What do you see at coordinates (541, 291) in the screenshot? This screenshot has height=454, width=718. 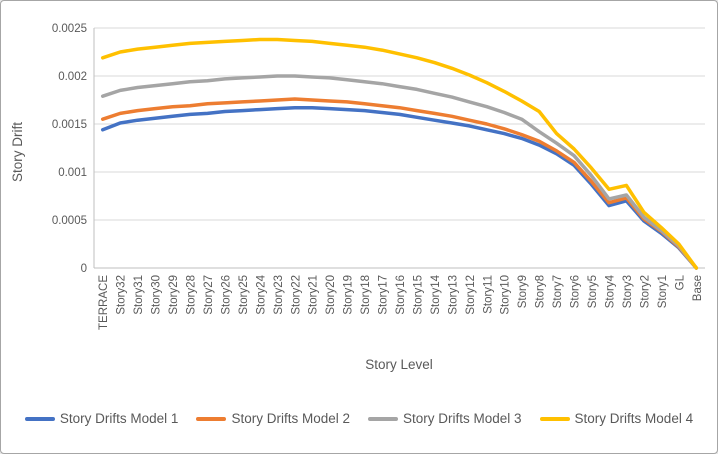 I see `x-tick-label: Story8` at bounding box center [541, 291].